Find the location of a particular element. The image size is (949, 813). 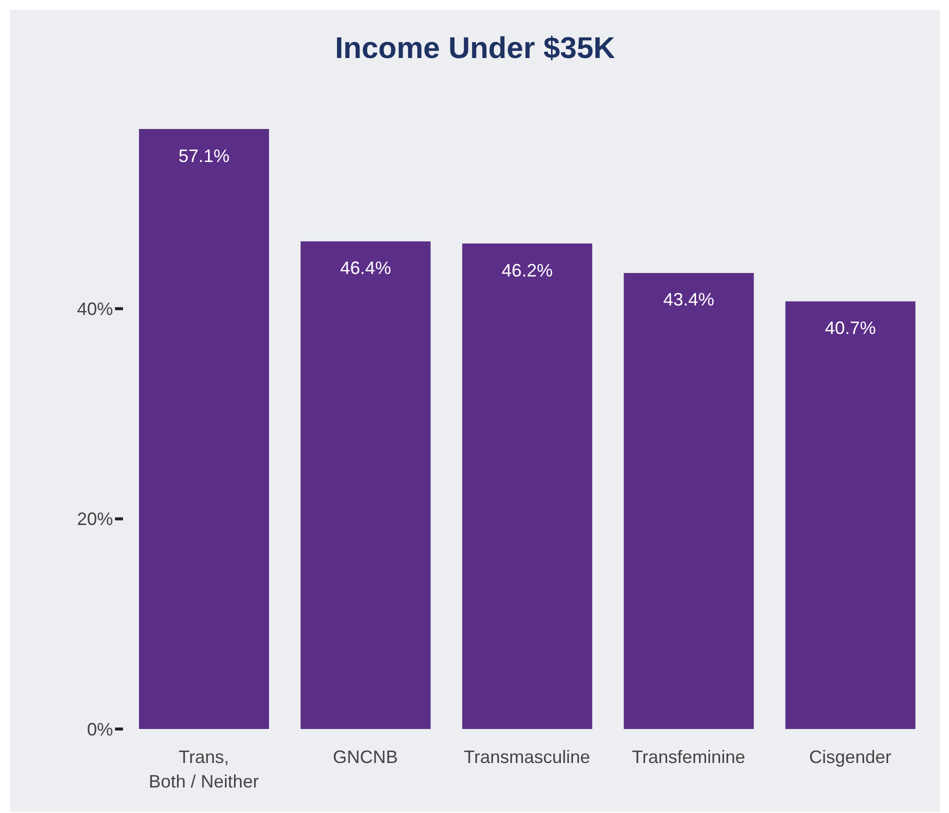

x-tick-label: Trans, Both / Neither is located at coordinates (203, 769).